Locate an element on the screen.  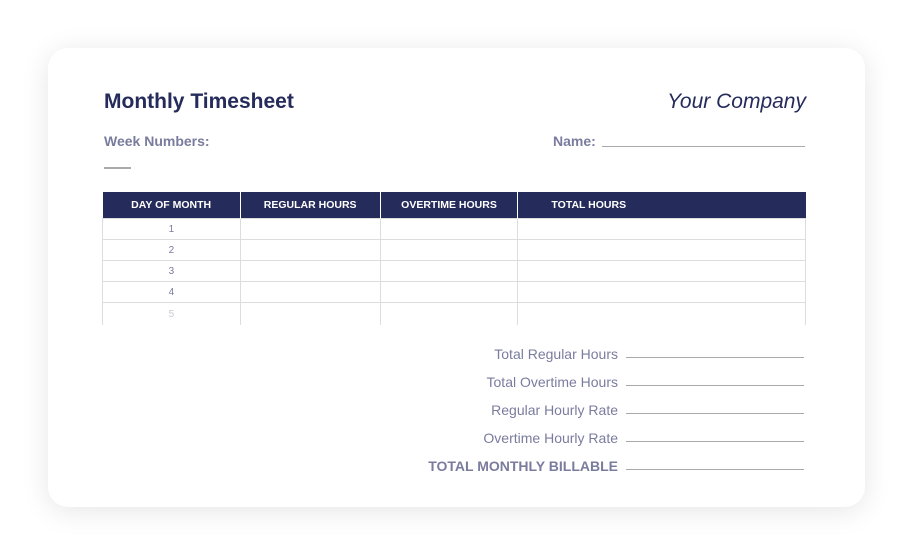
summary-label: Regular Hourly Rate is located at coordinates (554, 410).